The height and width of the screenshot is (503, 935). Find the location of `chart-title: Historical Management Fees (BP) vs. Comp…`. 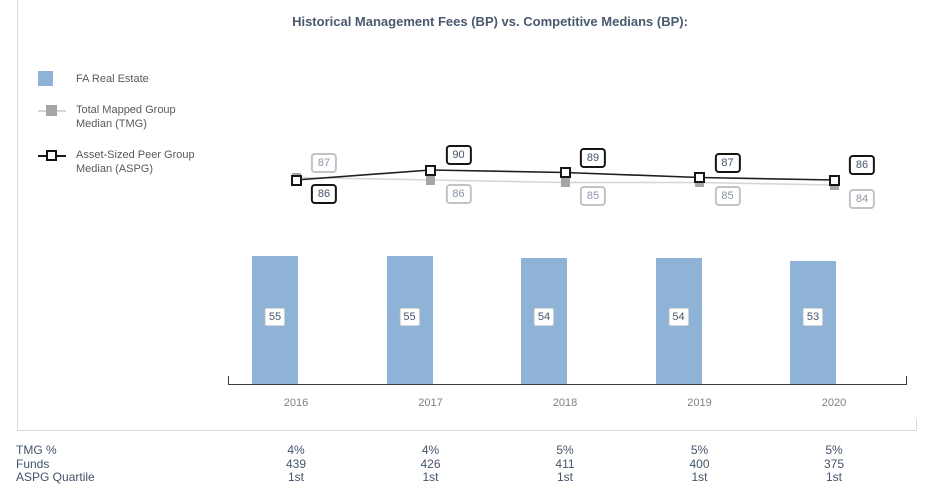

chart-title: Historical Management Fees (BP) vs. Comp… is located at coordinates (490, 21).